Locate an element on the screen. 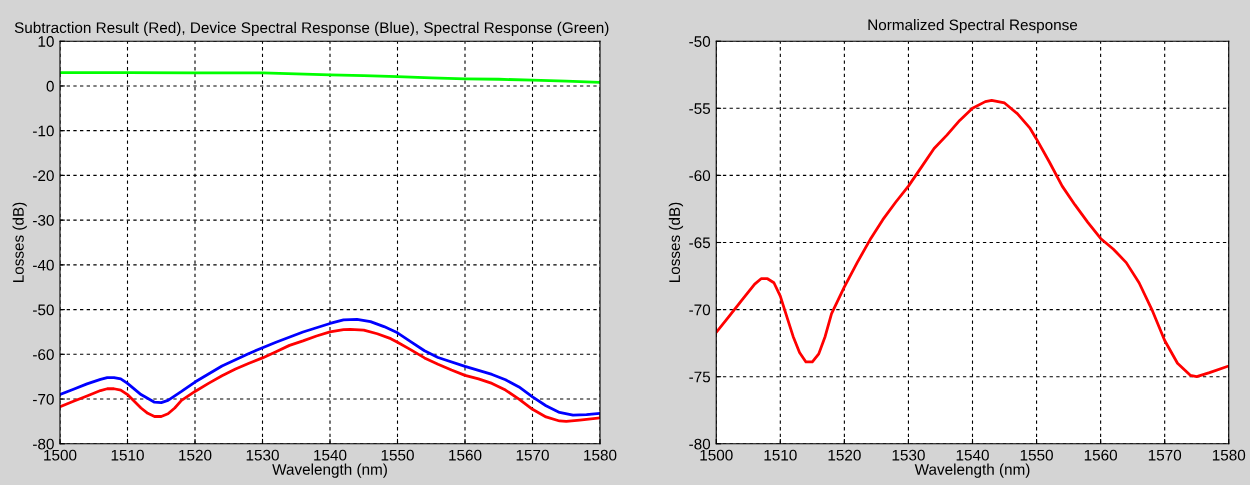 This screenshot has height=485, width=1250. chart-title: Subtraction Result (Red), Device Spectral Response (Blue), Spectral Response (Green) is located at coordinates (311, 29).